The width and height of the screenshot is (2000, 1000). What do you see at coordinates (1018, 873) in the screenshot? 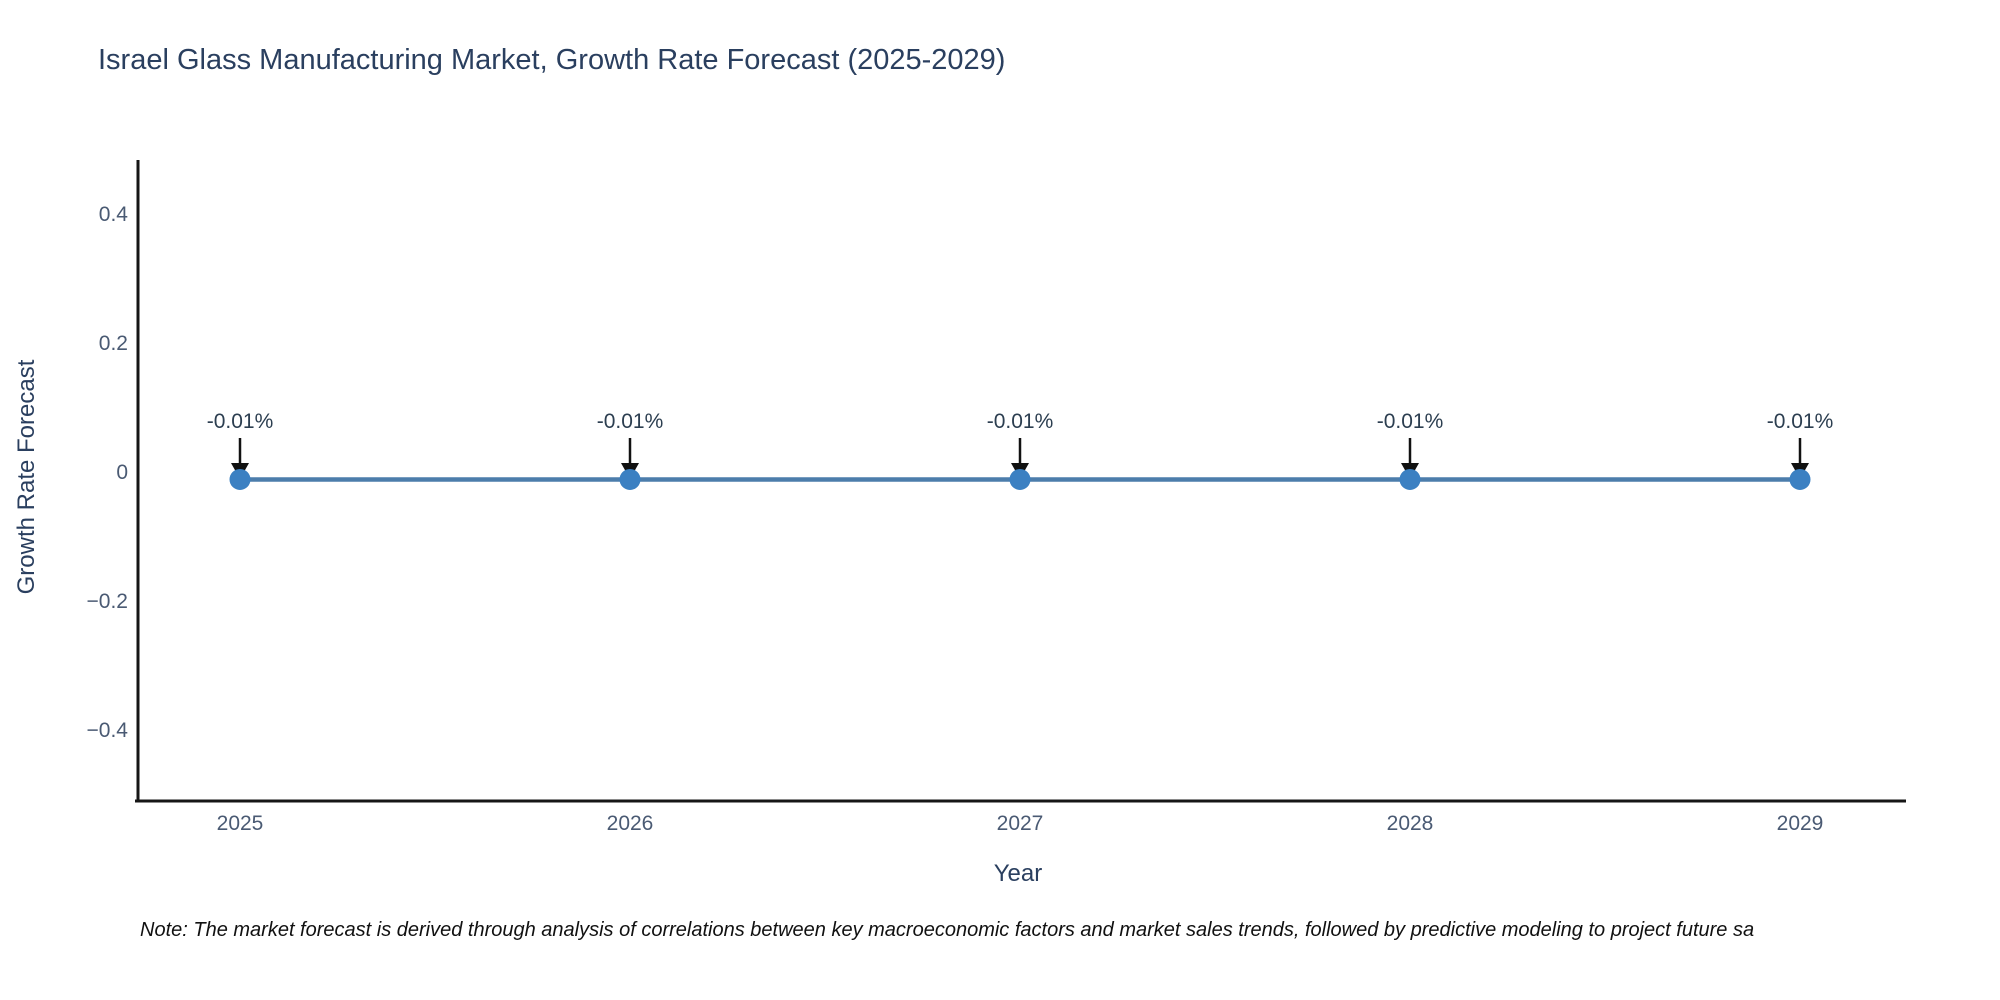
I see `x-axis-title: Year` at bounding box center [1018, 873].